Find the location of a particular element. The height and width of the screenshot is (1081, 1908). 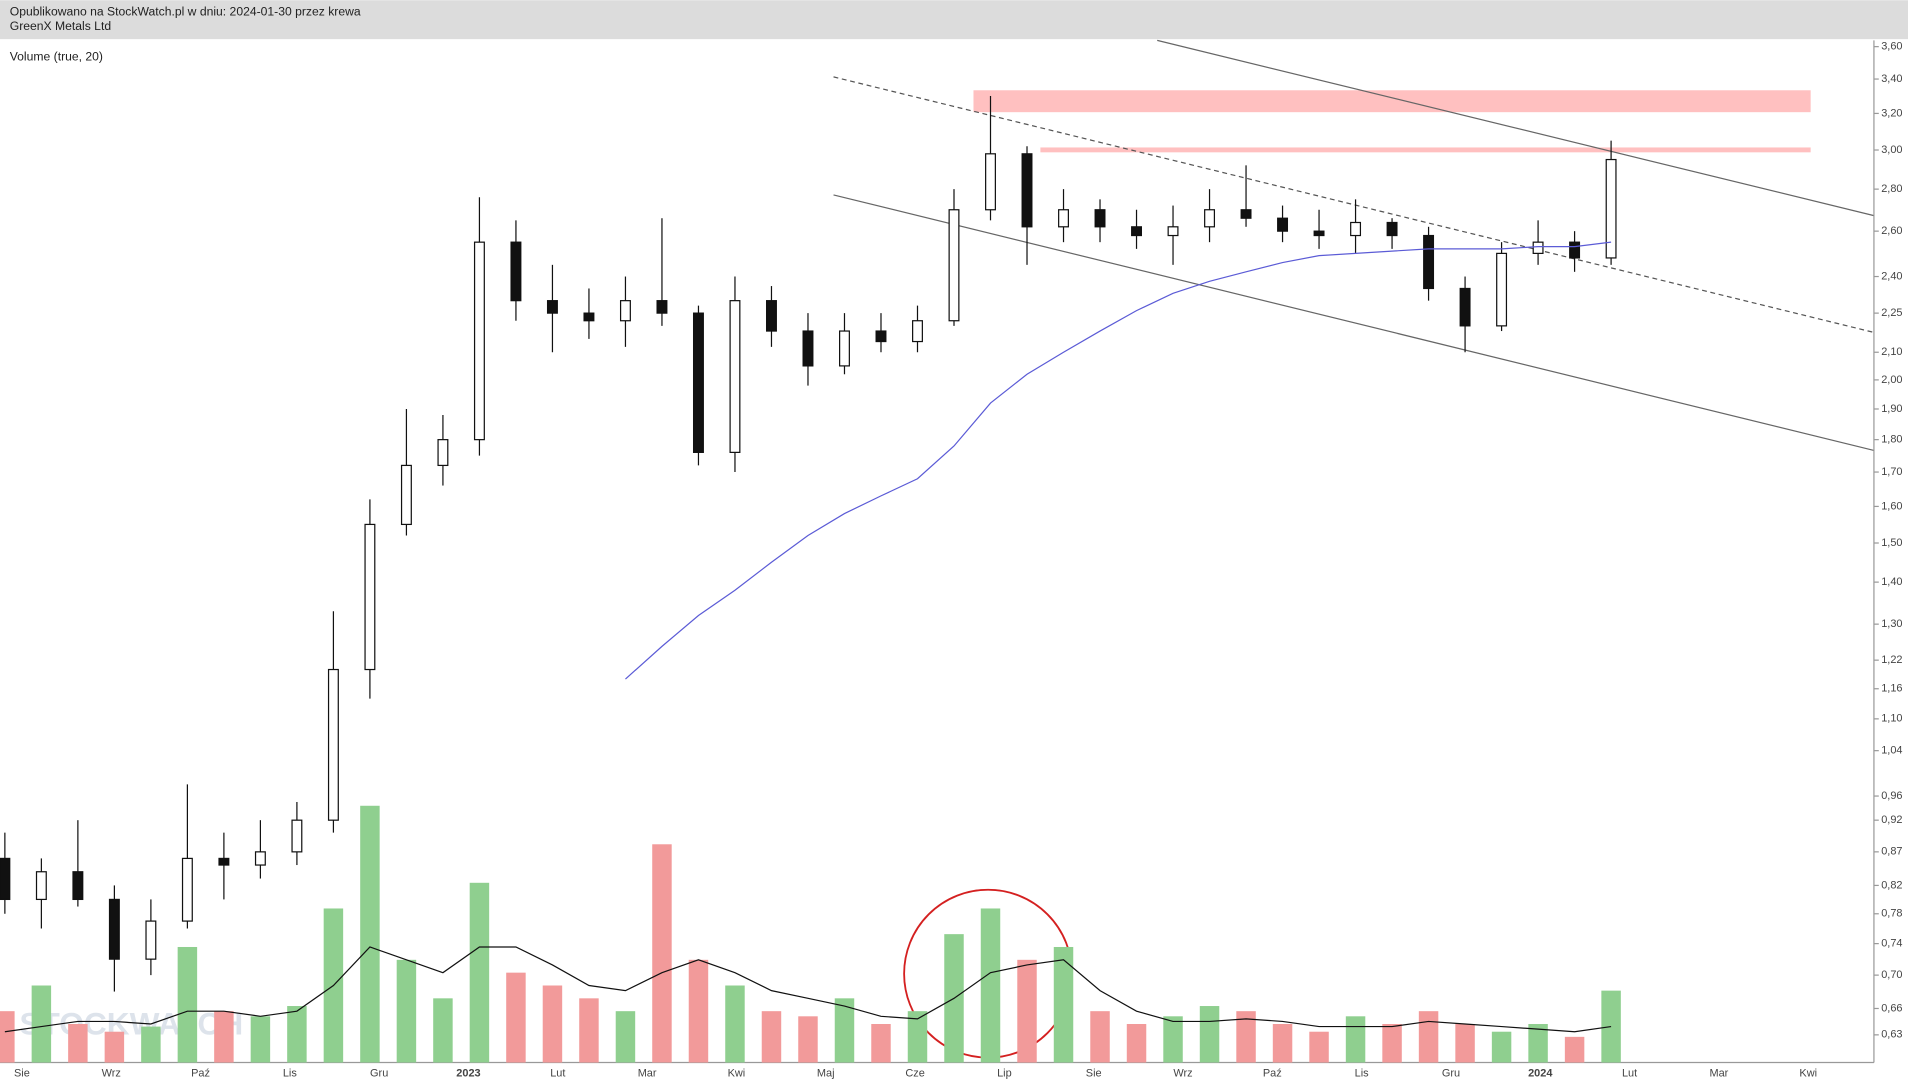

y-tick-label: 2,25 is located at coordinates (1891, 313).